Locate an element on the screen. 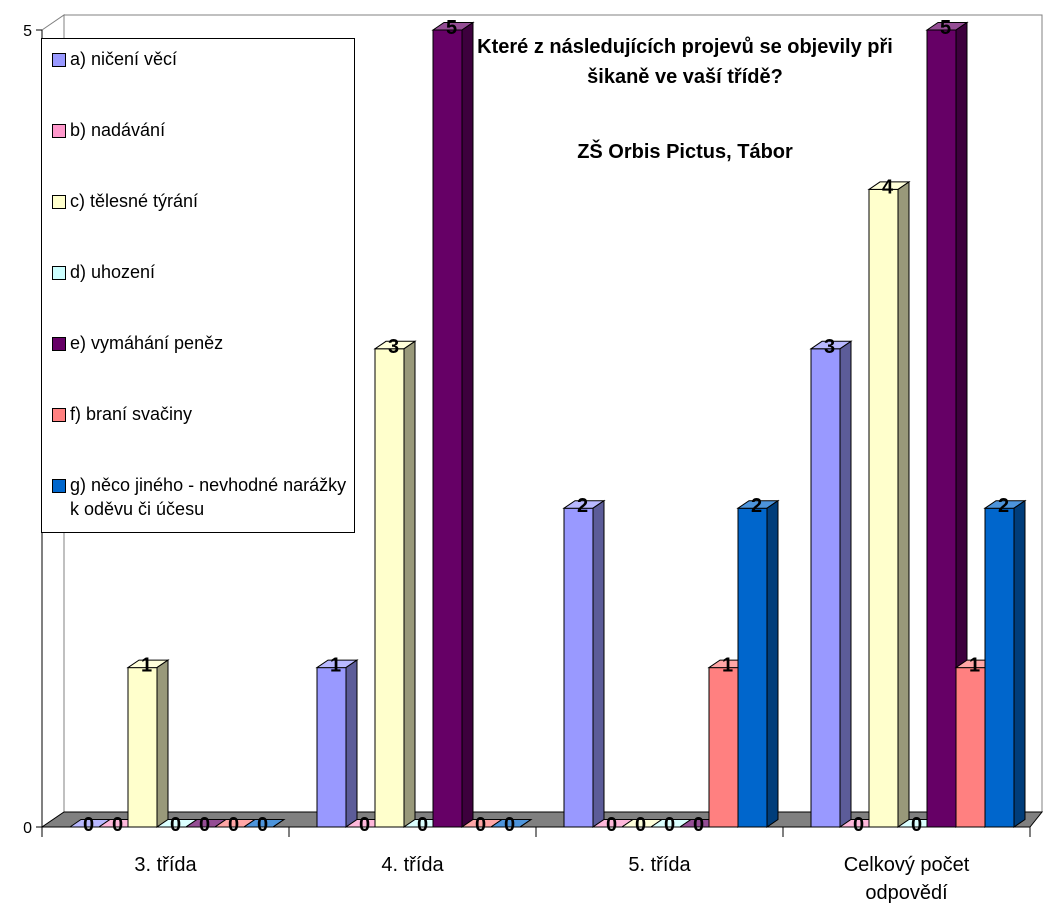 Image resolution: width=1047 pixels, height=913 pixels. y-tick-label: 0 is located at coordinates (27, 828).